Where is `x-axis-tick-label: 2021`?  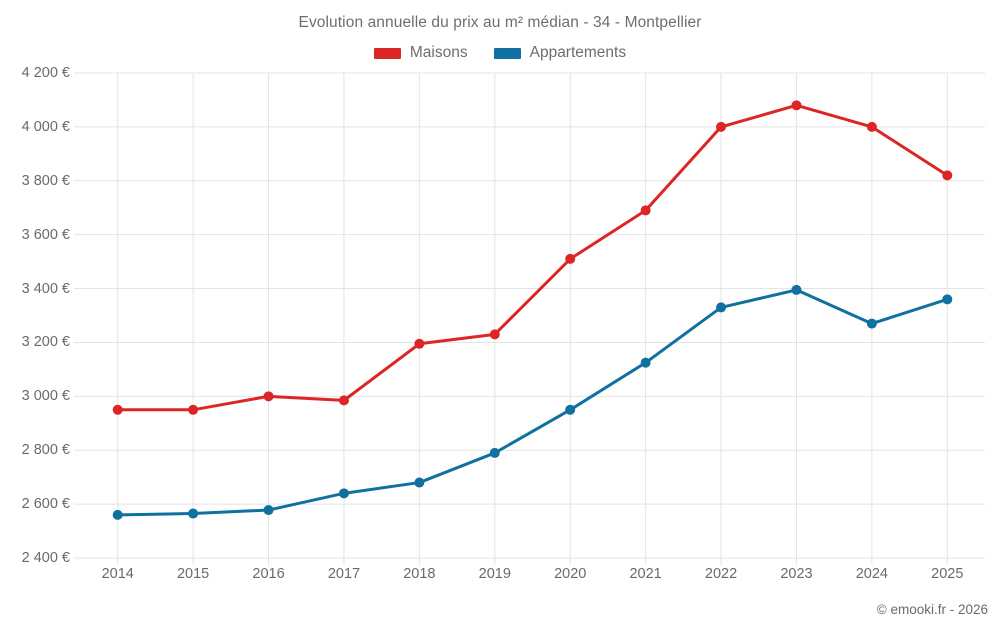
x-axis-tick-label: 2021 is located at coordinates (645, 574).